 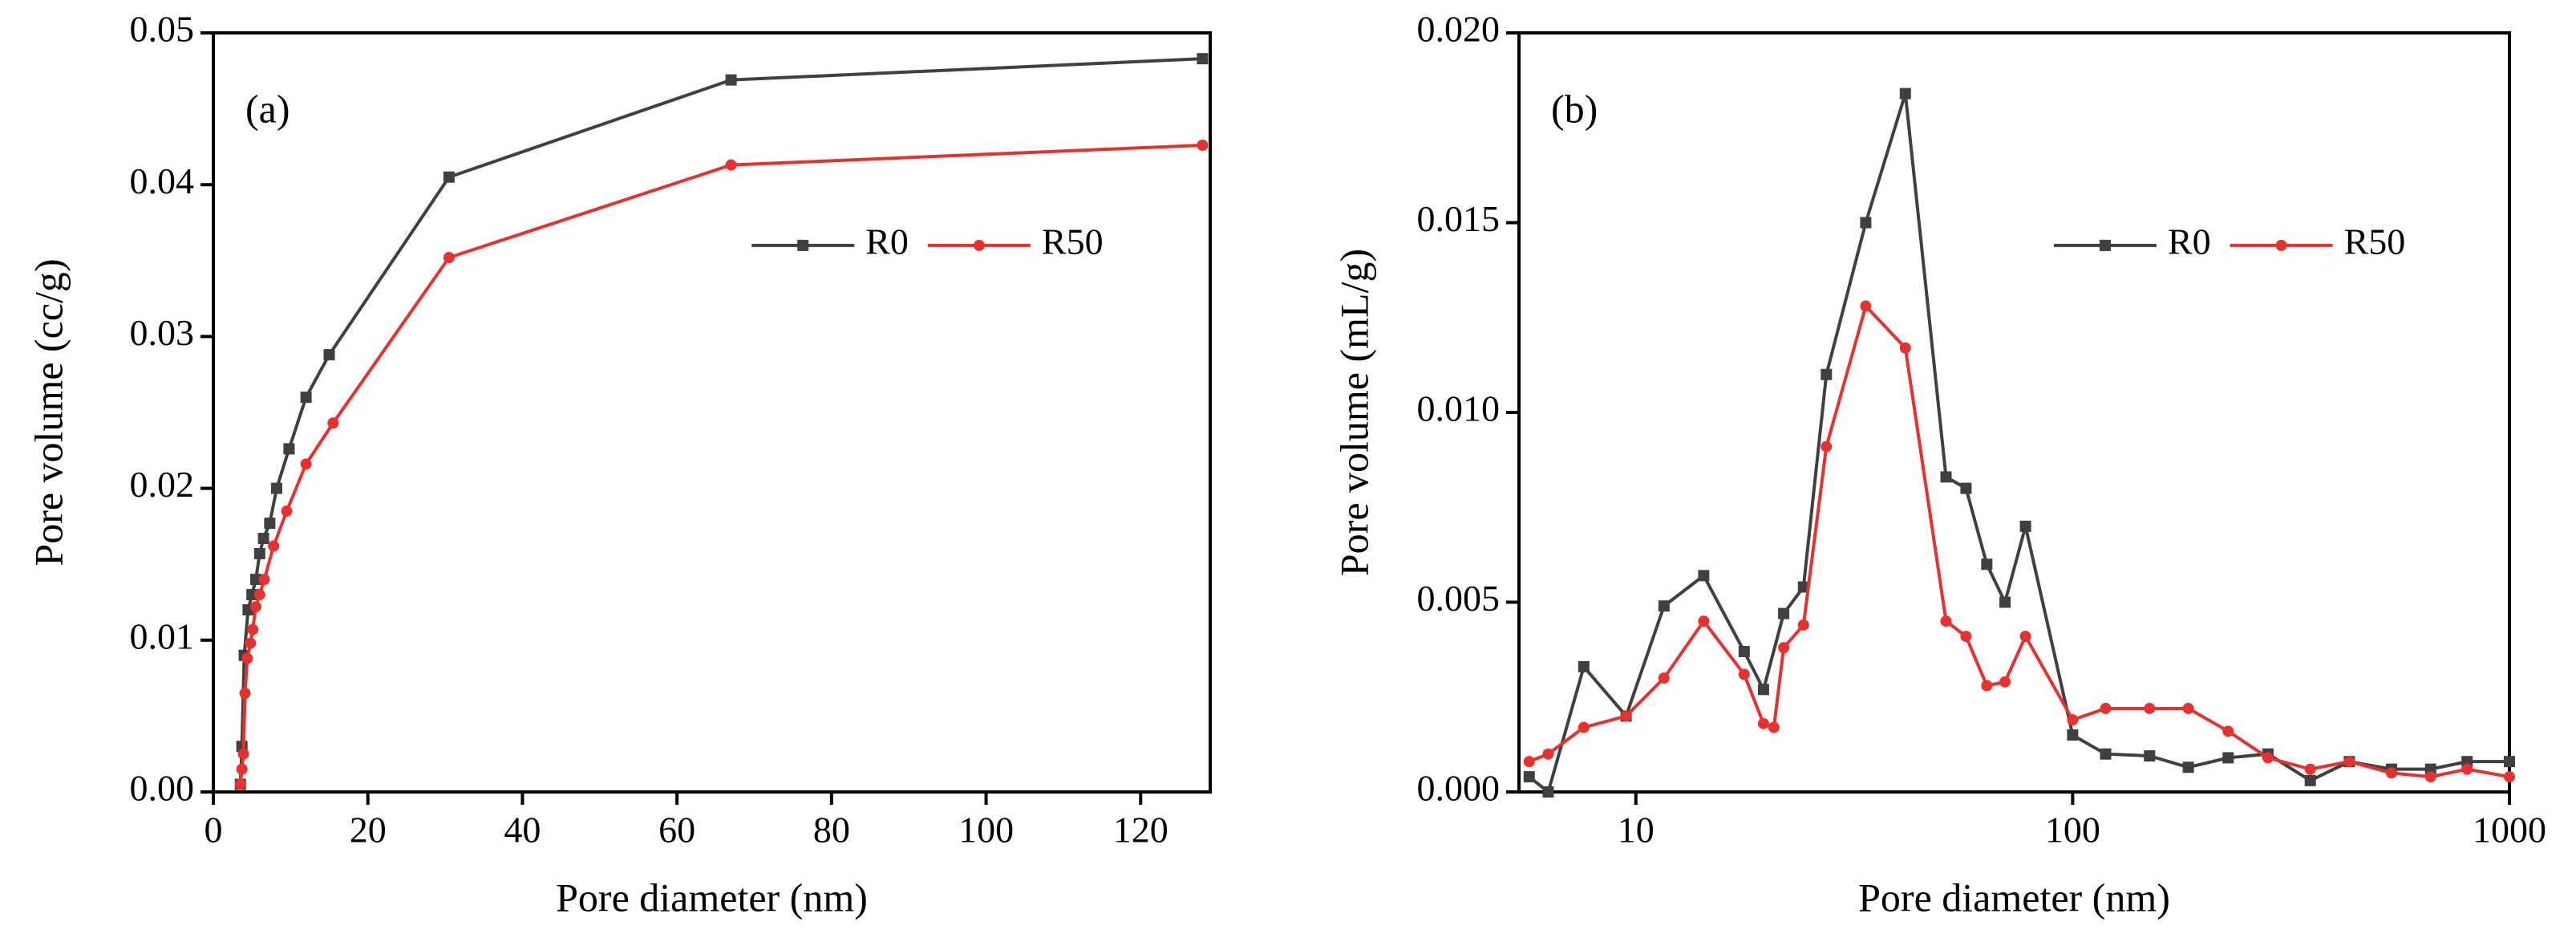 I want to click on y-tick-label: 0.00, so click(x=162, y=788).